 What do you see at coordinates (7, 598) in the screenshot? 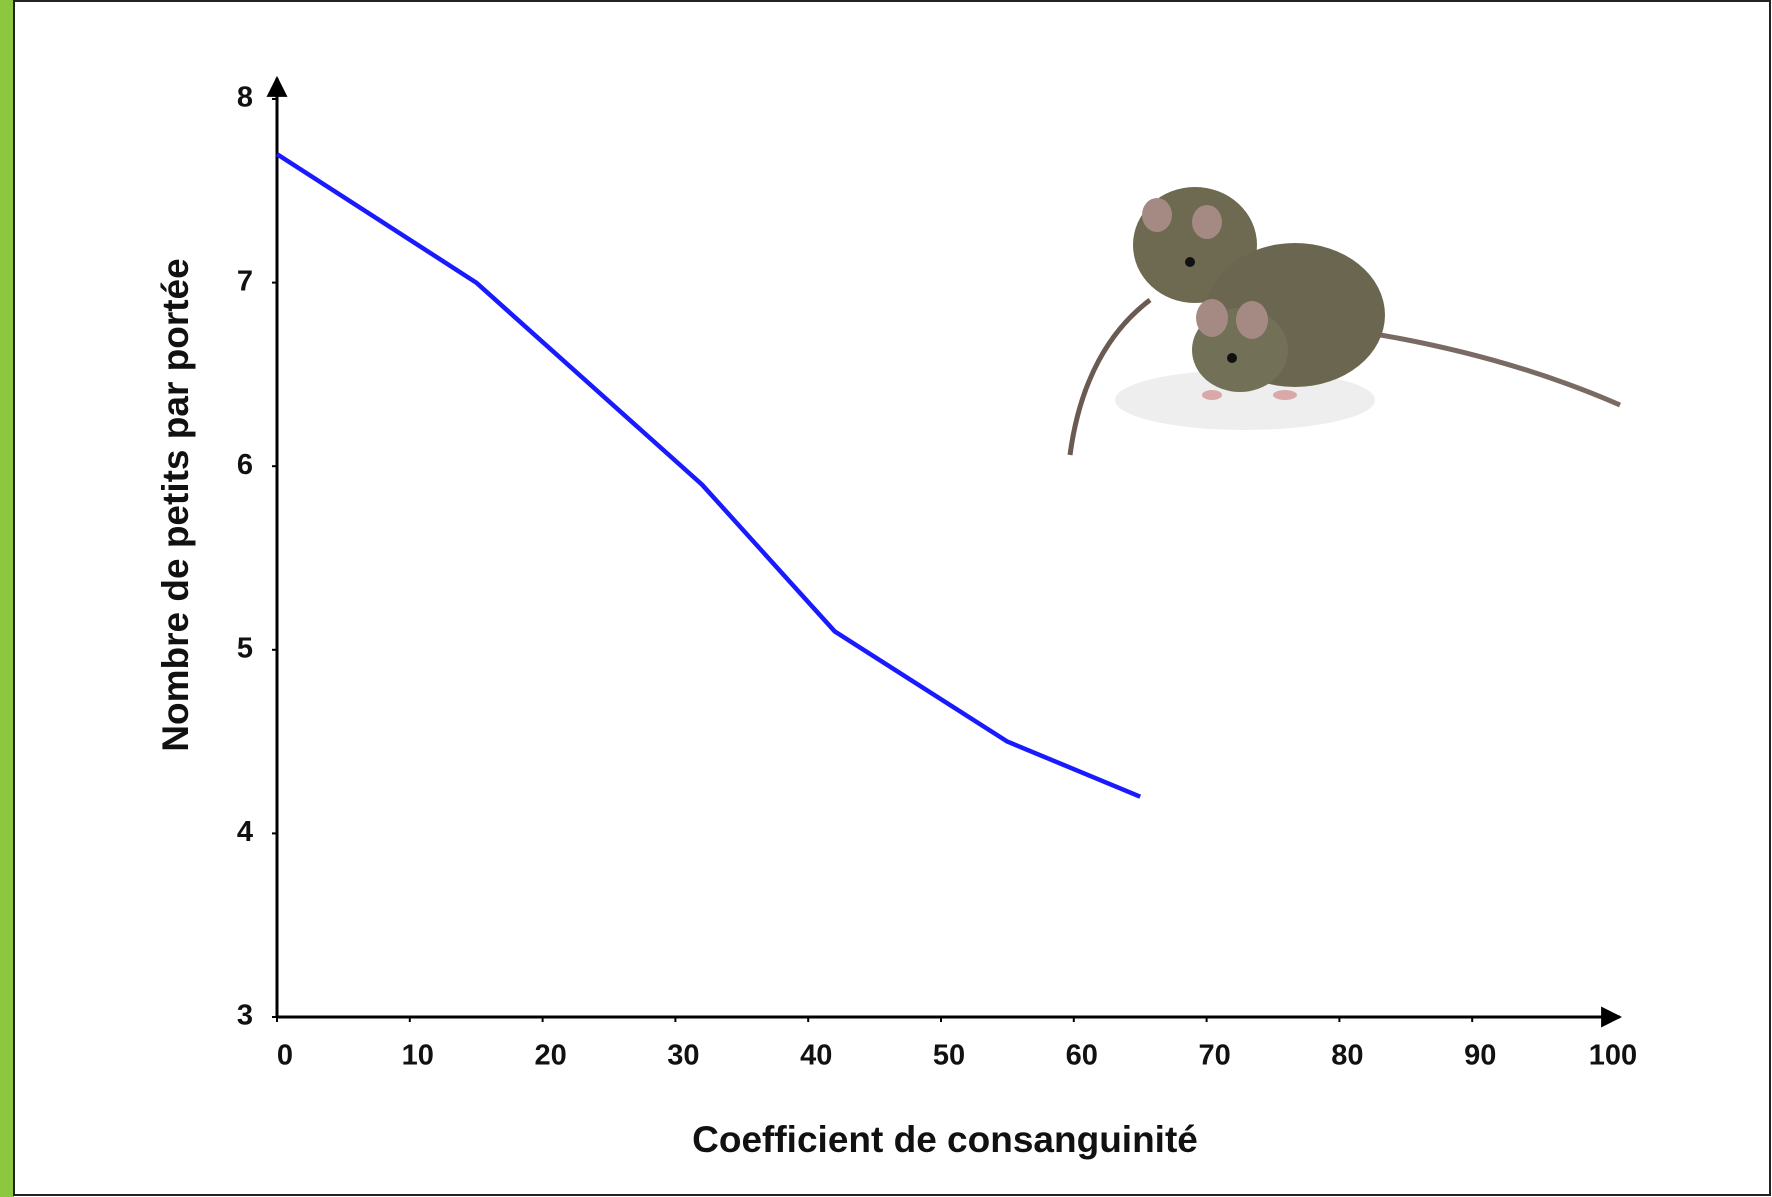
I see `side-bar` at bounding box center [7, 598].